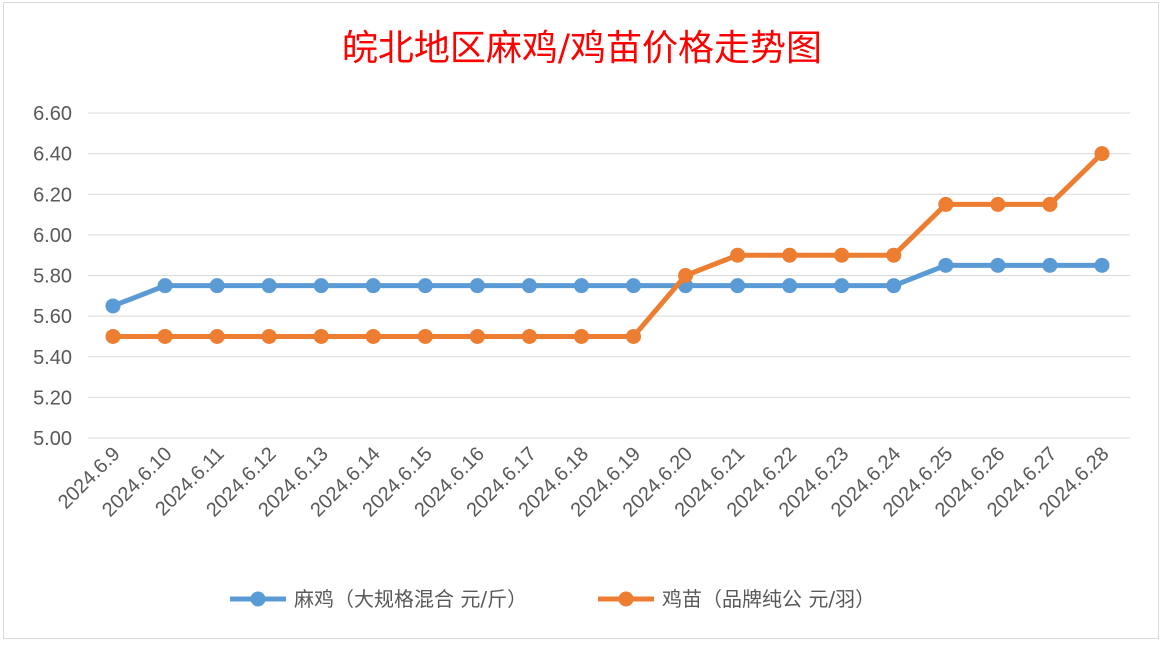  I want to click on legend-label: 鸡苗（品牌纯公 元/羽）, so click(768, 599).